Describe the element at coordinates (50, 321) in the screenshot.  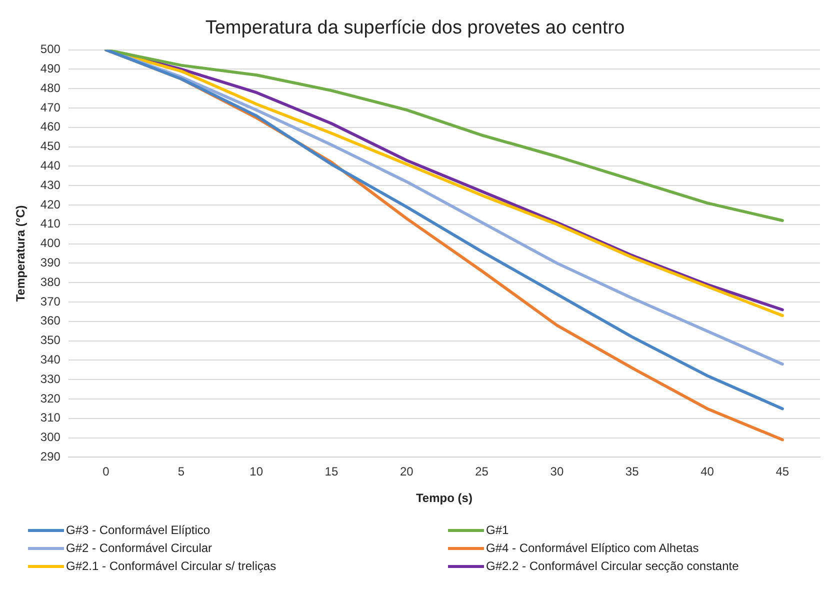
I see `y-tick-label: 360` at that location.